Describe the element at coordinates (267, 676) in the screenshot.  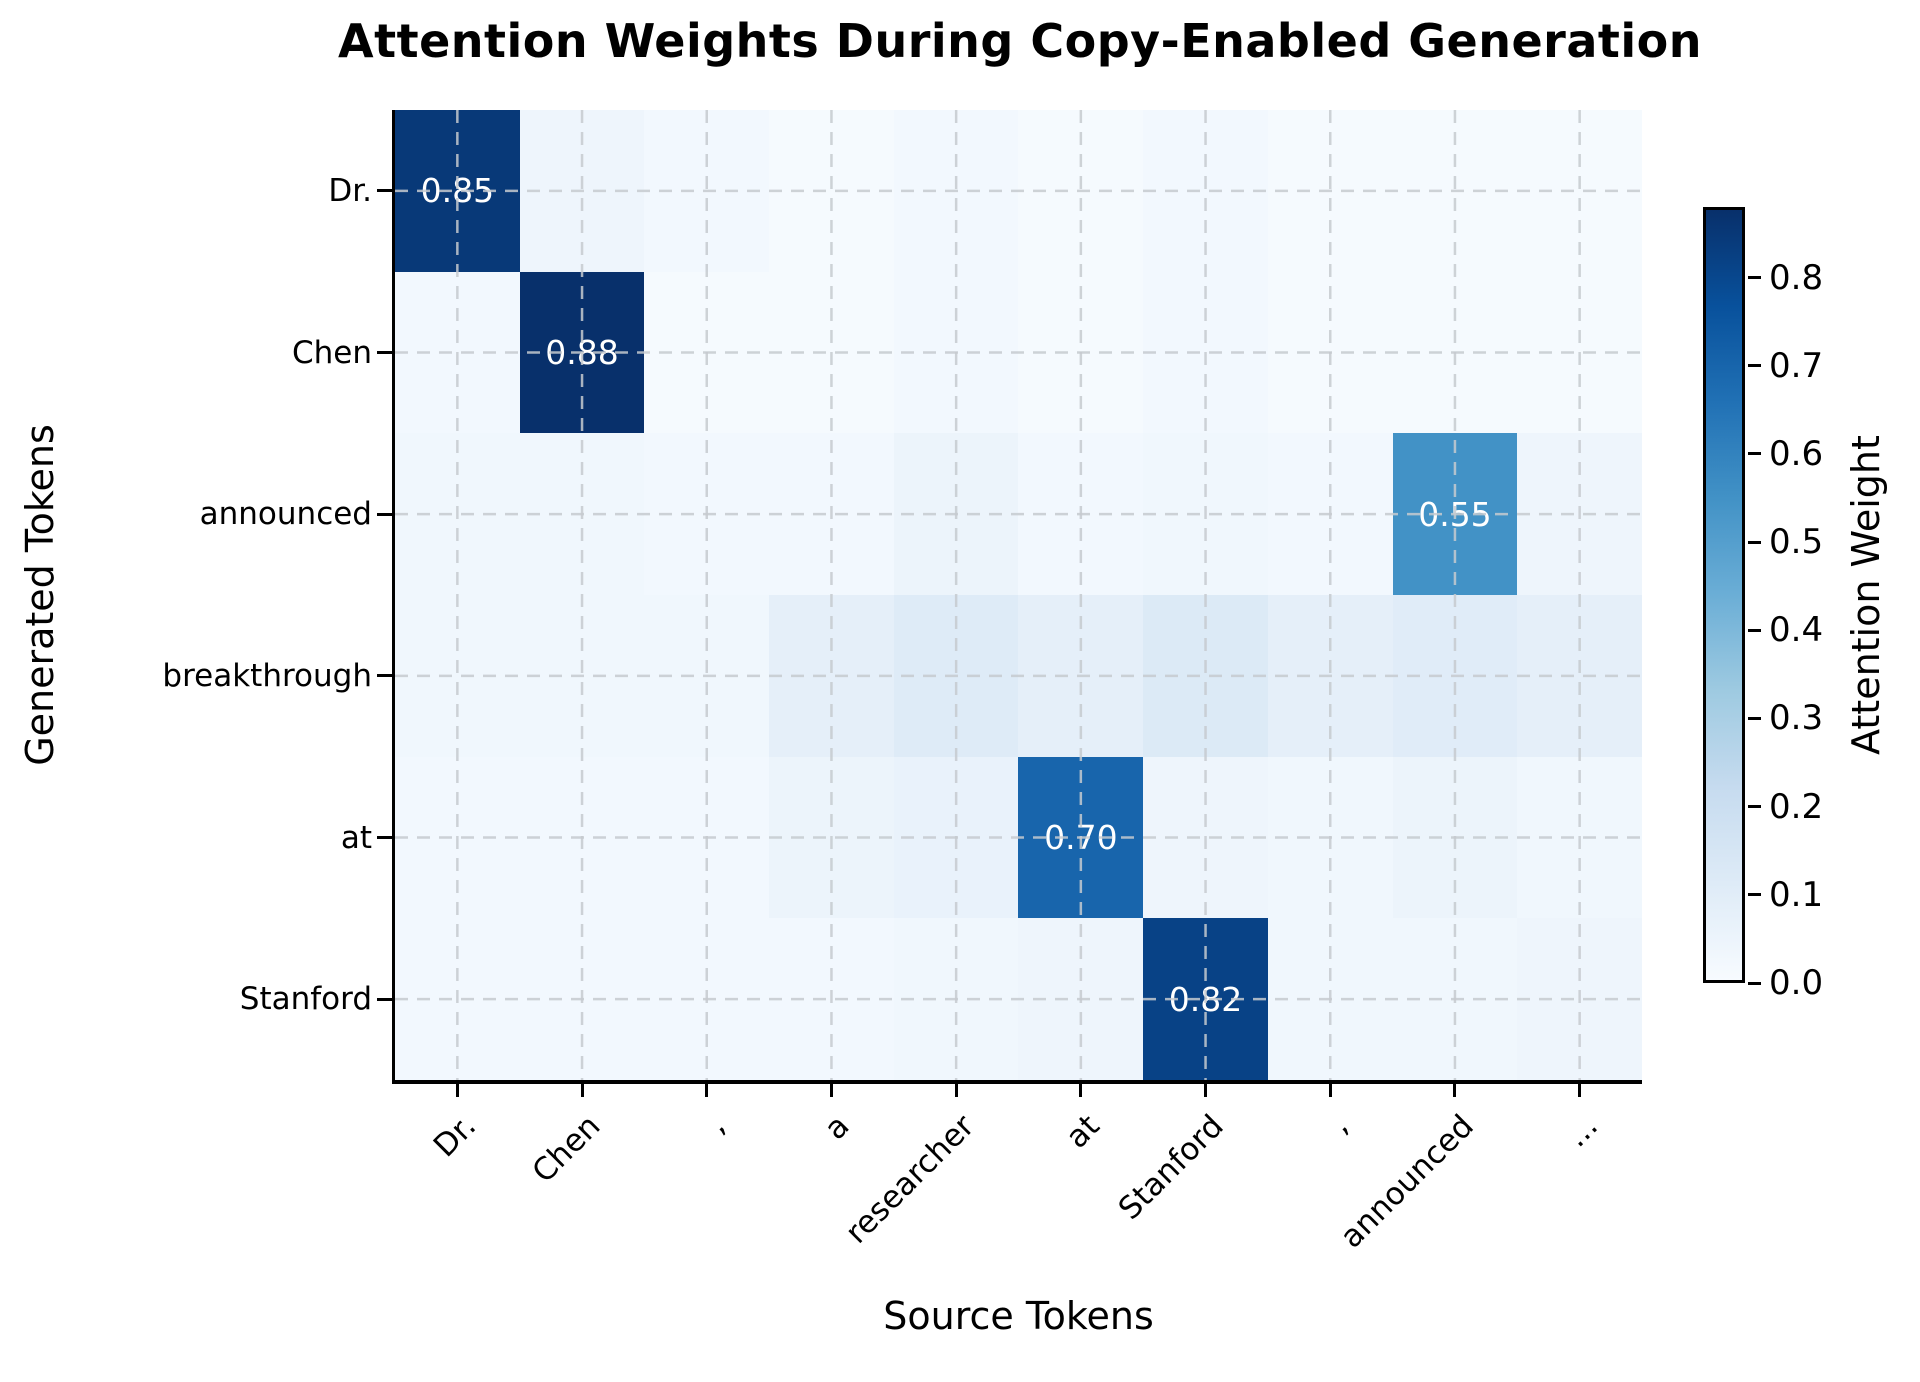
I see `y-tick-label: breakthrough` at that location.